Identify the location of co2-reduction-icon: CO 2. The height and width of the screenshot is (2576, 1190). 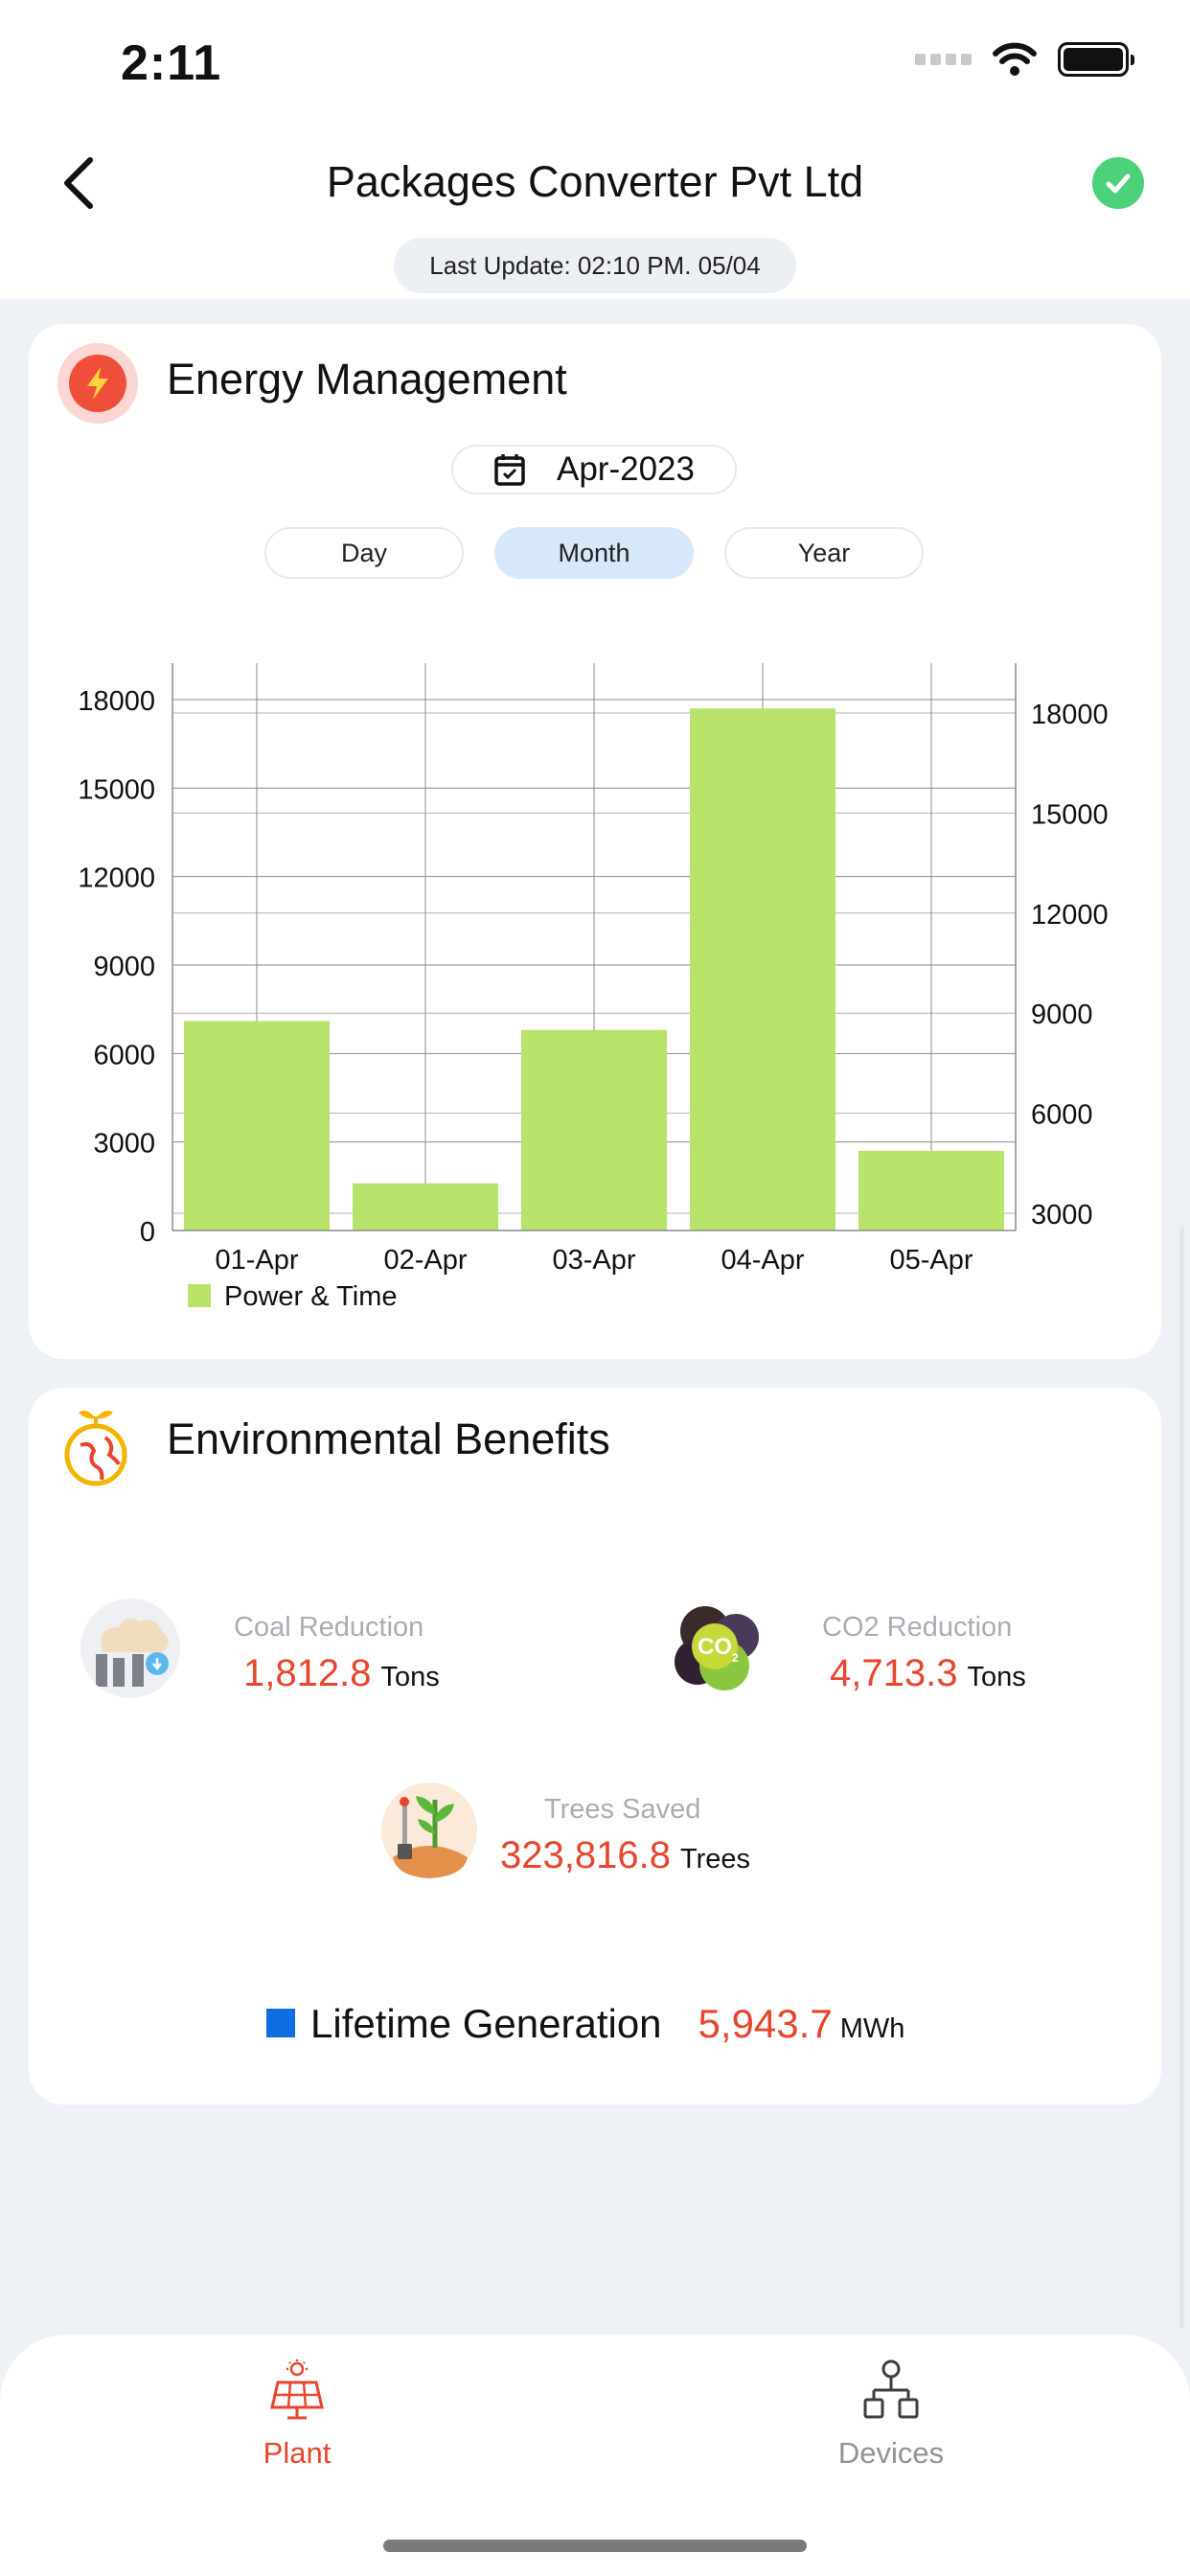
(717, 1648).